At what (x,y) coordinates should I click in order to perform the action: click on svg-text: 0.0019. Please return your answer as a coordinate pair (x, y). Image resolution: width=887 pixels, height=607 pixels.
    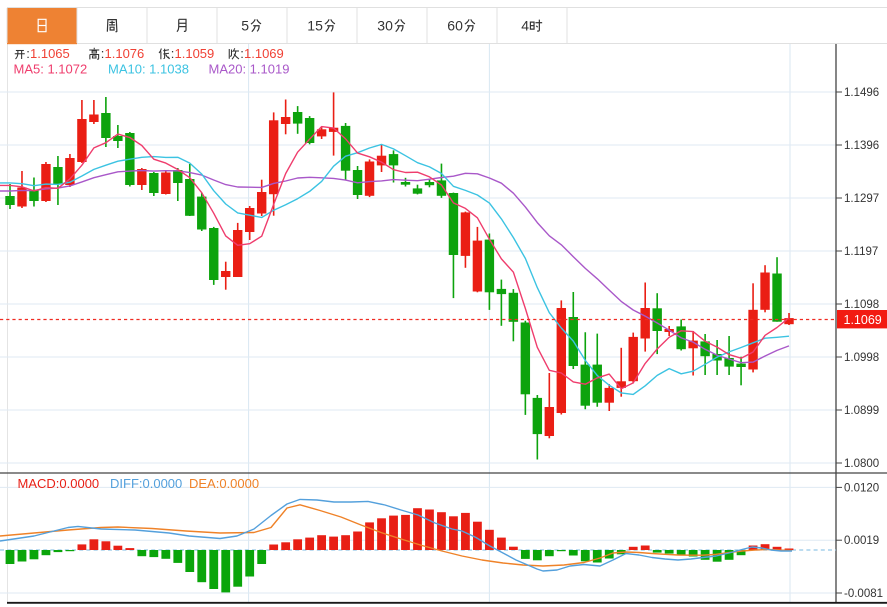
    Looking at the image, I should click on (861, 541).